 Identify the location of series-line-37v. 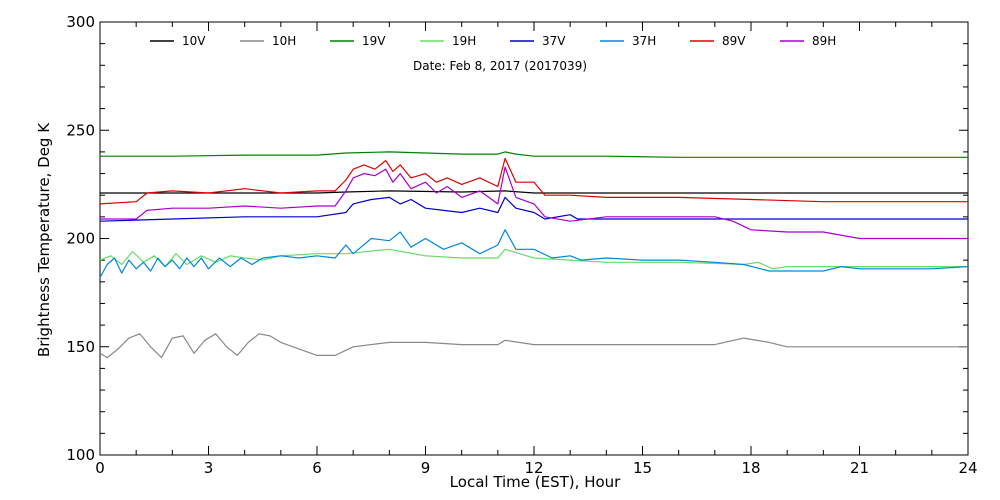
(533, 209).